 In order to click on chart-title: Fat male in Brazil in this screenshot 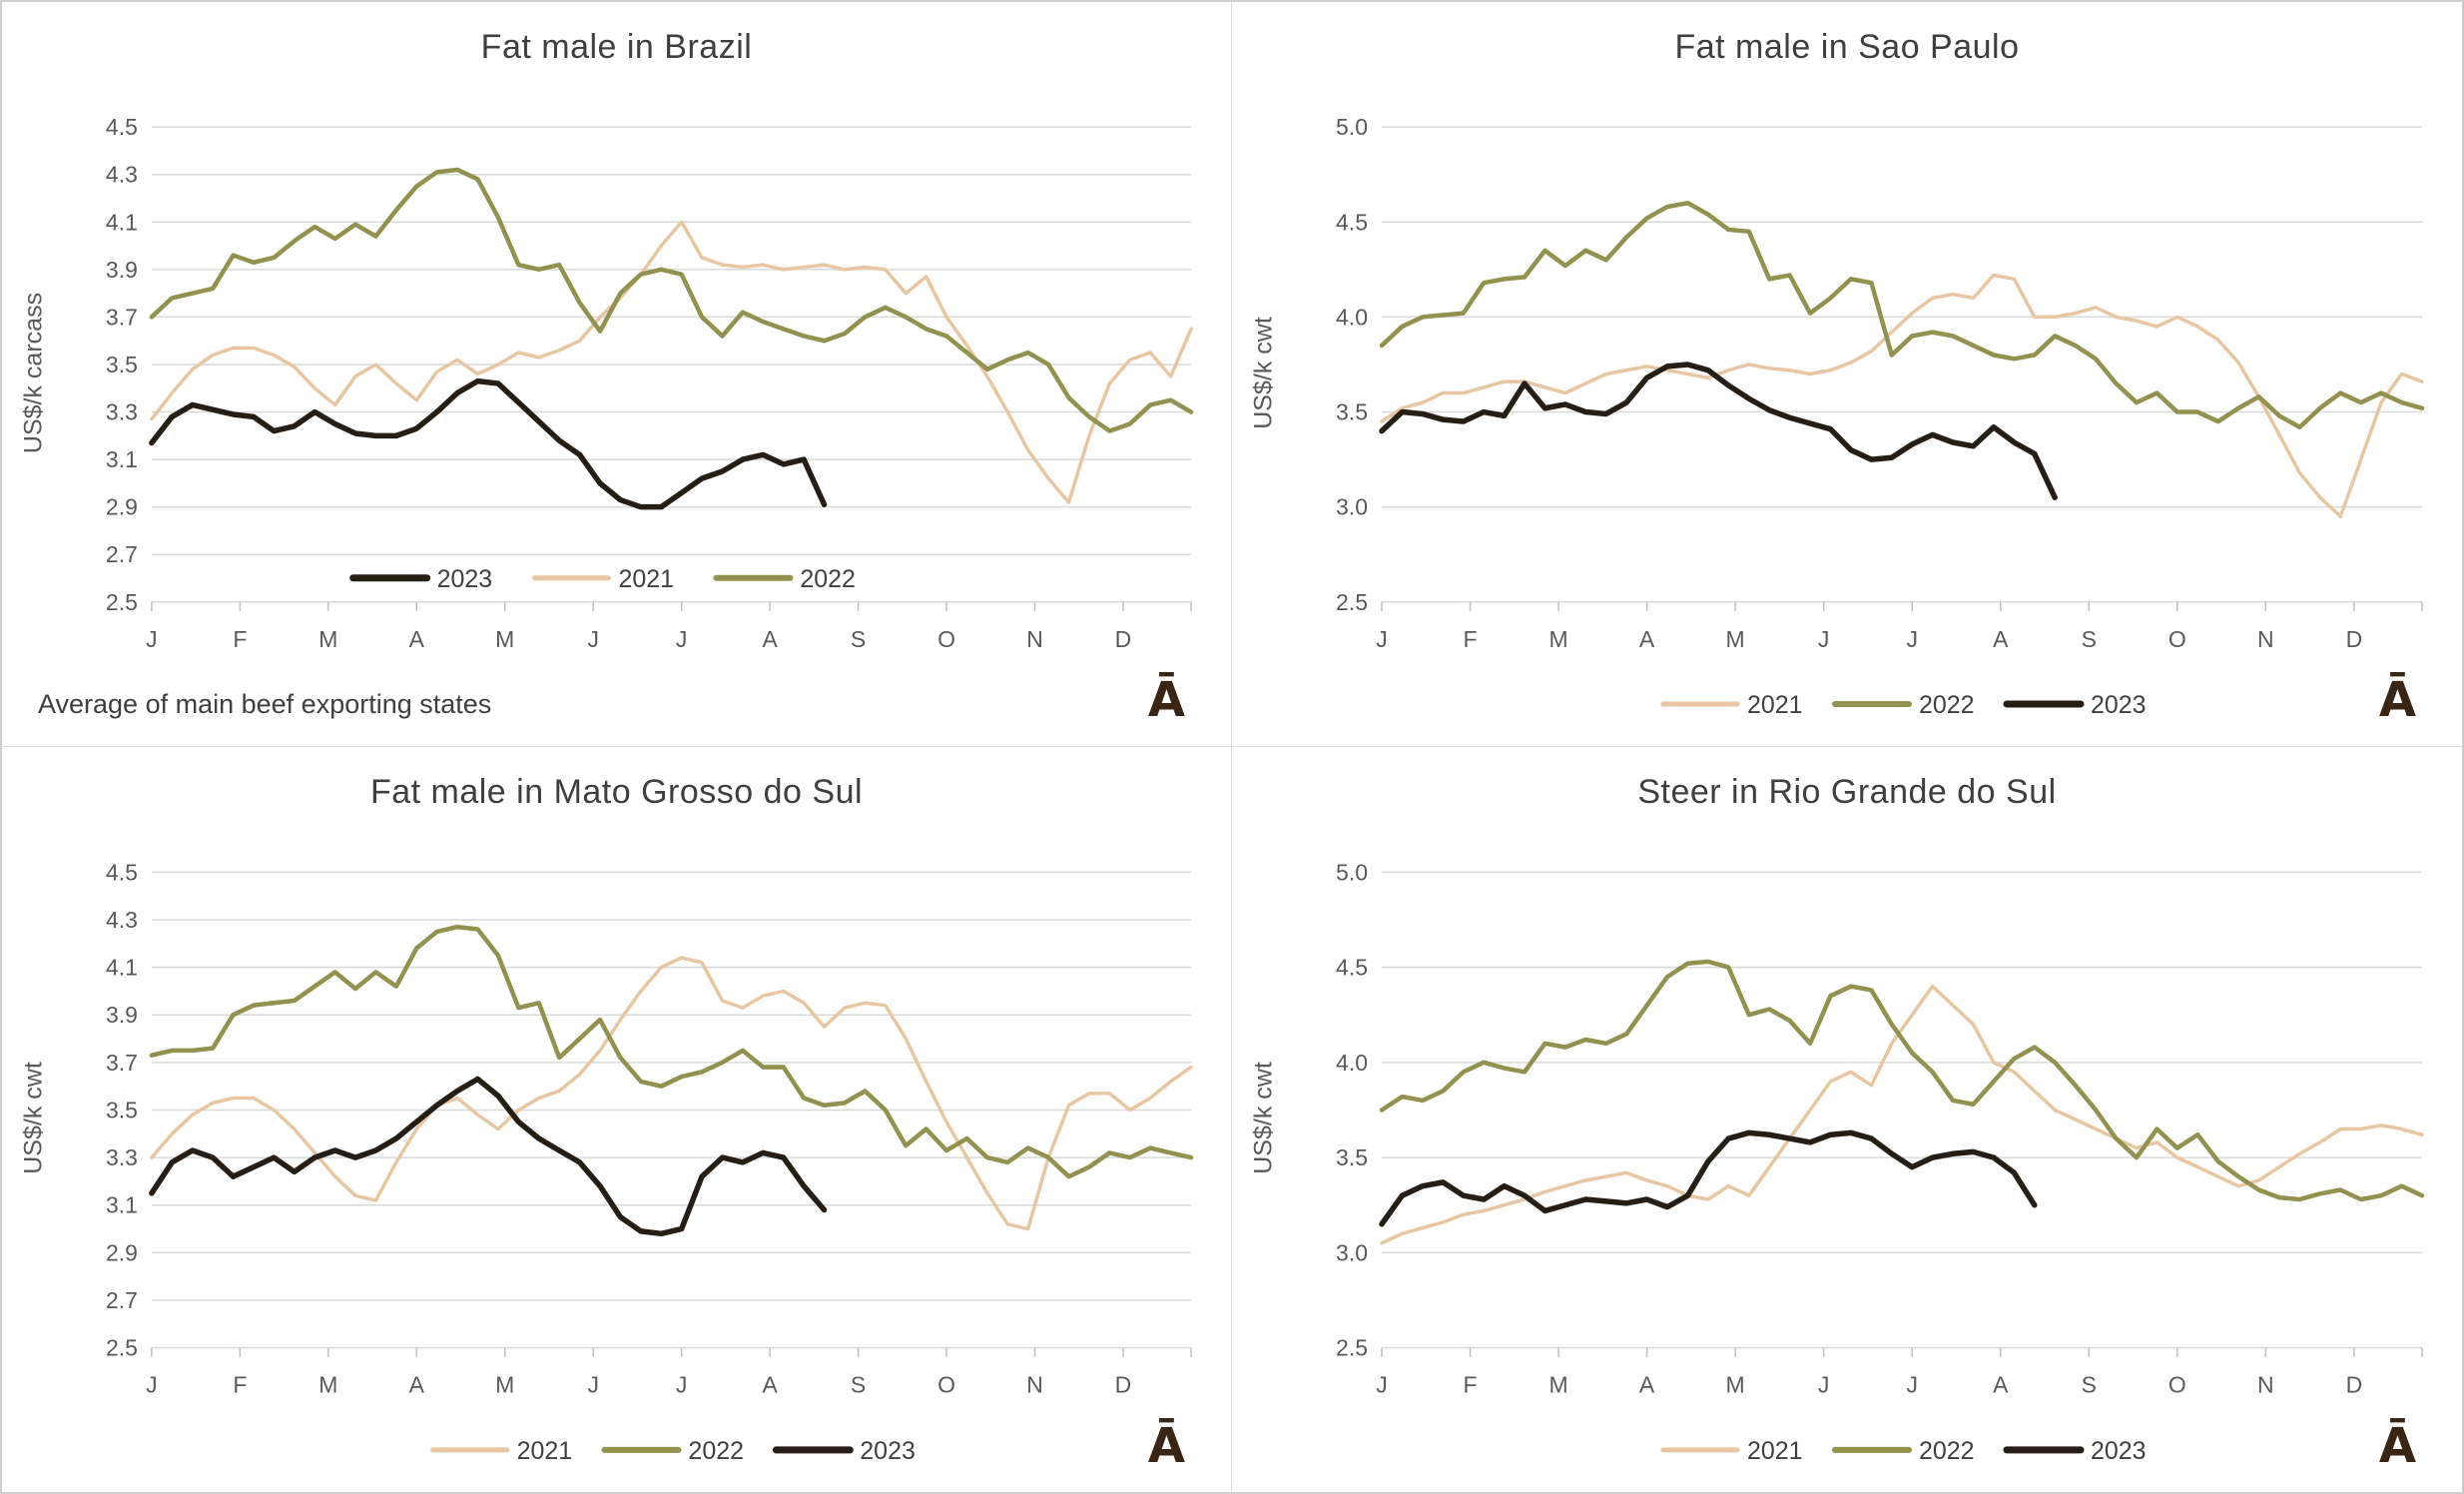, I will do `click(616, 47)`.